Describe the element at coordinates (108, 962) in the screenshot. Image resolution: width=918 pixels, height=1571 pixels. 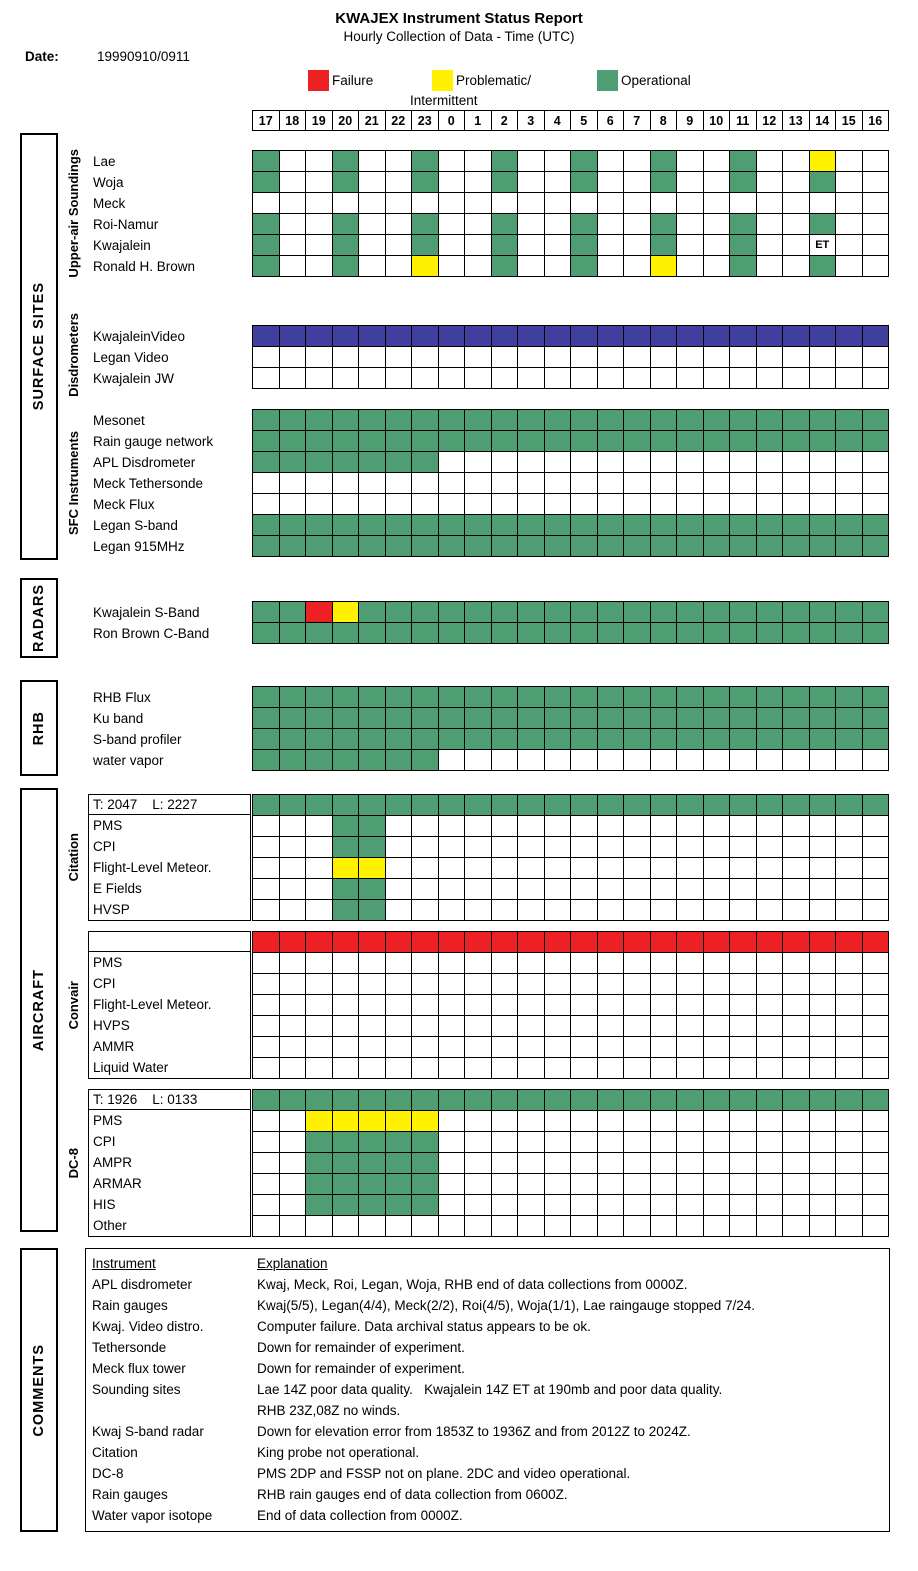
I see `row-label: PMS` at that location.